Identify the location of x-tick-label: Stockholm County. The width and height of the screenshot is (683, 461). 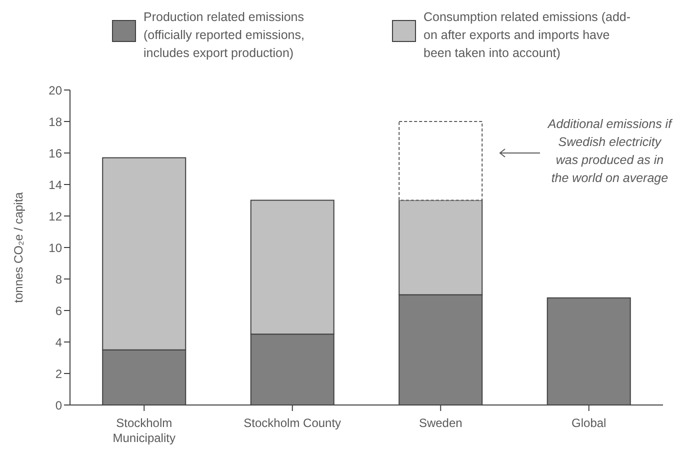
(293, 423).